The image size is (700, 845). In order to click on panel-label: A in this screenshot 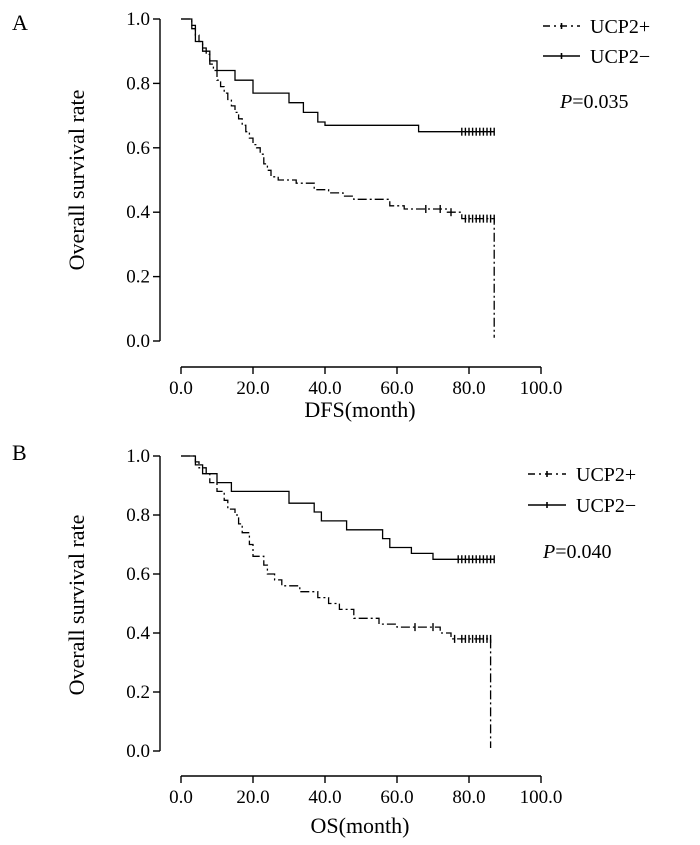, I will do `click(20, 22)`.